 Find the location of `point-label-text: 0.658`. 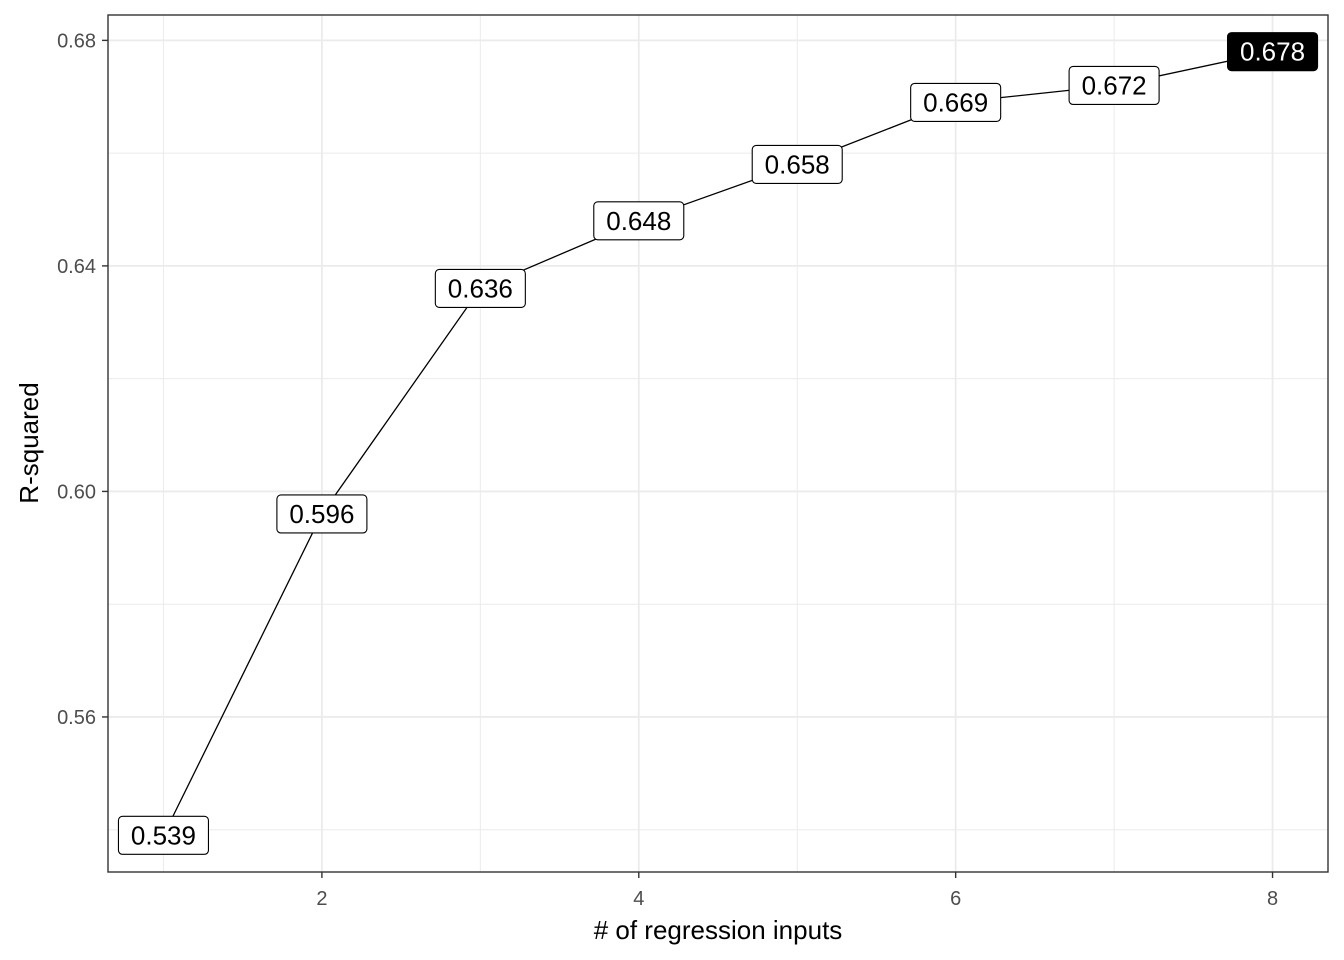

point-label-text: 0.658 is located at coordinates (797, 164).